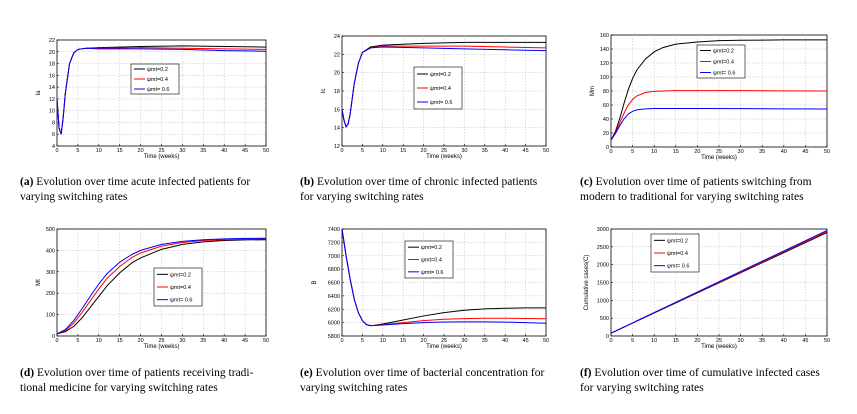  What do you see at coordinates (354, 388) in the screenshot?
I see `caption-line-2: varying switching rates` at bounding box center [354, 388].